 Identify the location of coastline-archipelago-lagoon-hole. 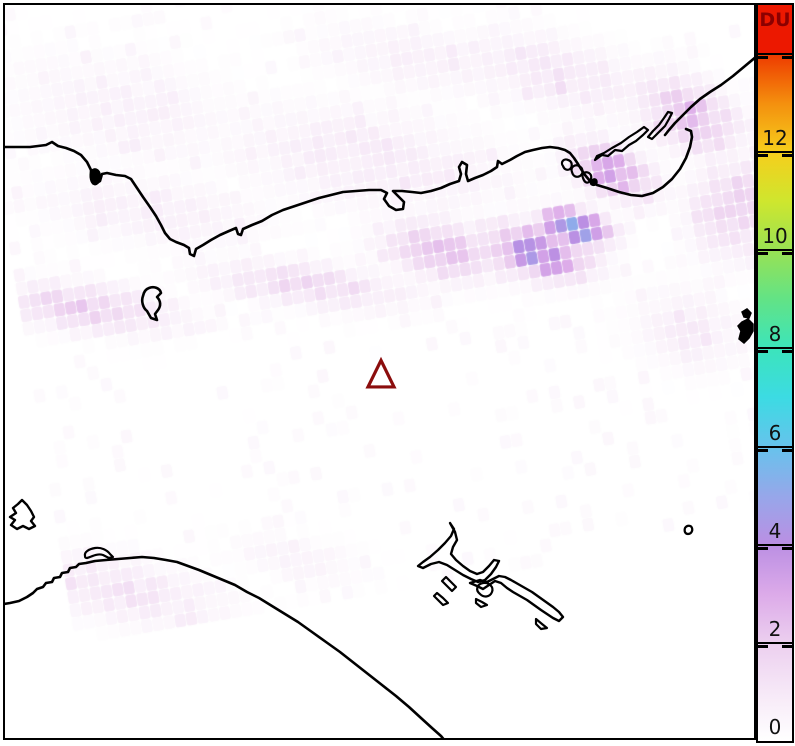
(485, 589).